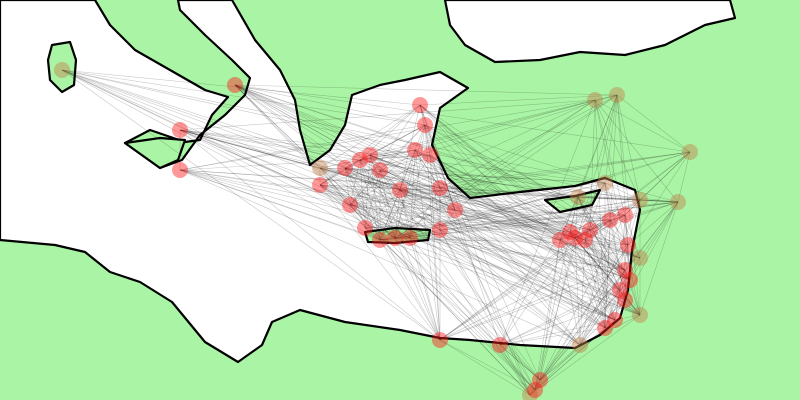 The height and width of the screenshot is (400, 800). Describe the element at coordinates (640, 258) in the screenshot. I see `site-minor` at that location.